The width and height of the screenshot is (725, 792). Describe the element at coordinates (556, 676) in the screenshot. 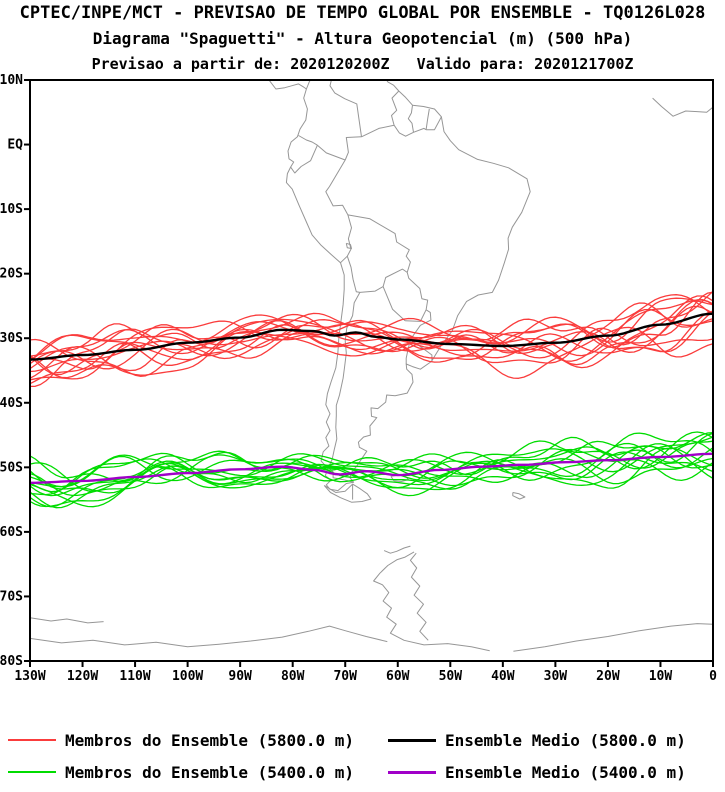

I see `x-tick-label: 30W` at that location.